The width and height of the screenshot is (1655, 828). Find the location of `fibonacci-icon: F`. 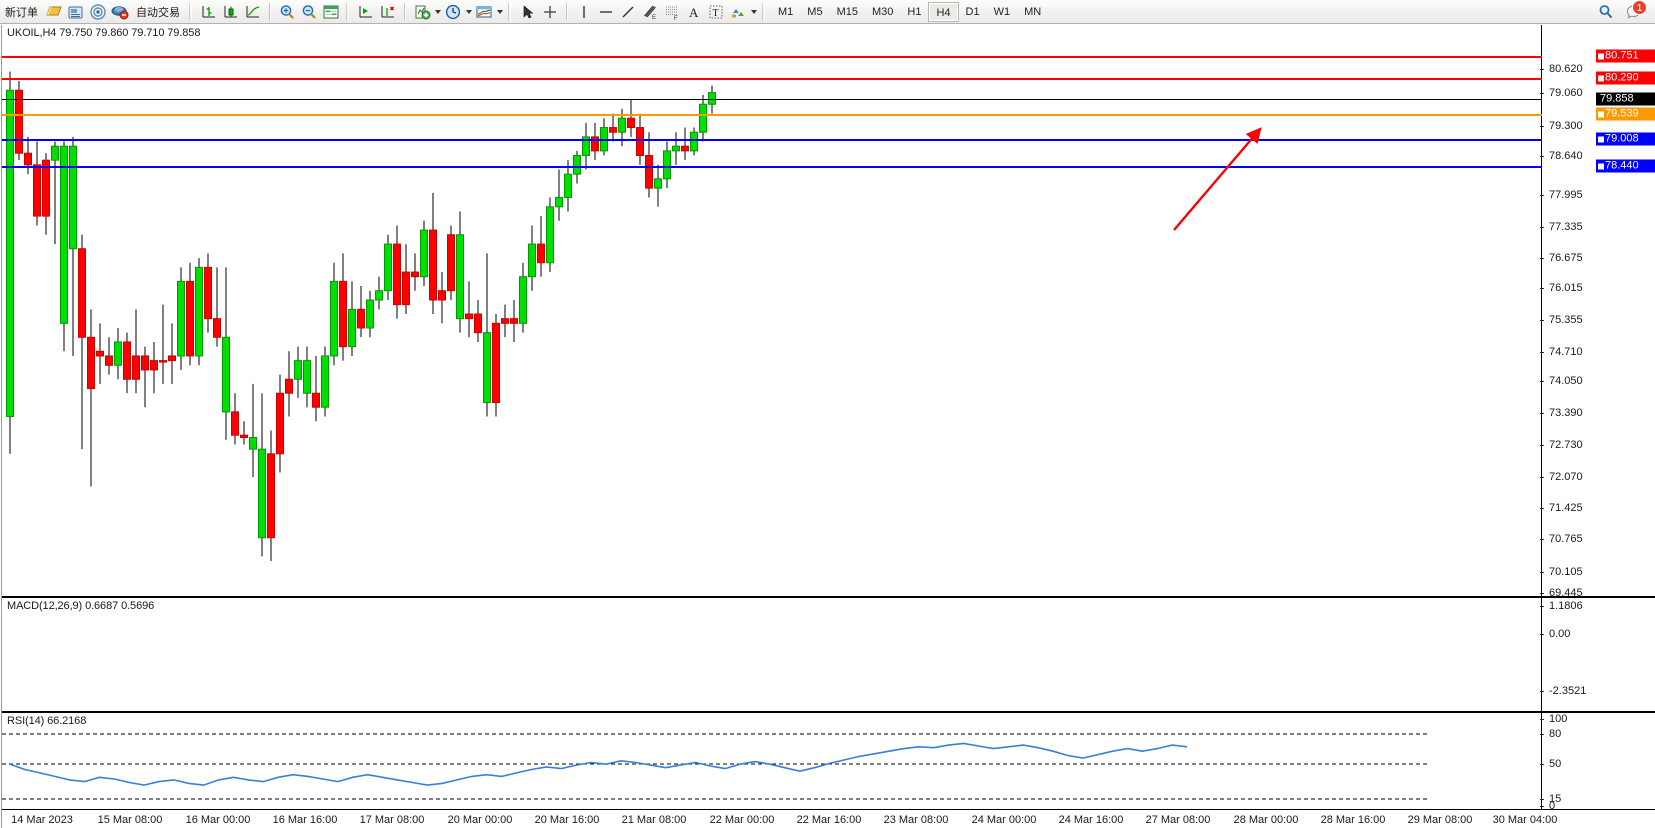

fibonacci-icon: F is located at coordinates (672, 12).